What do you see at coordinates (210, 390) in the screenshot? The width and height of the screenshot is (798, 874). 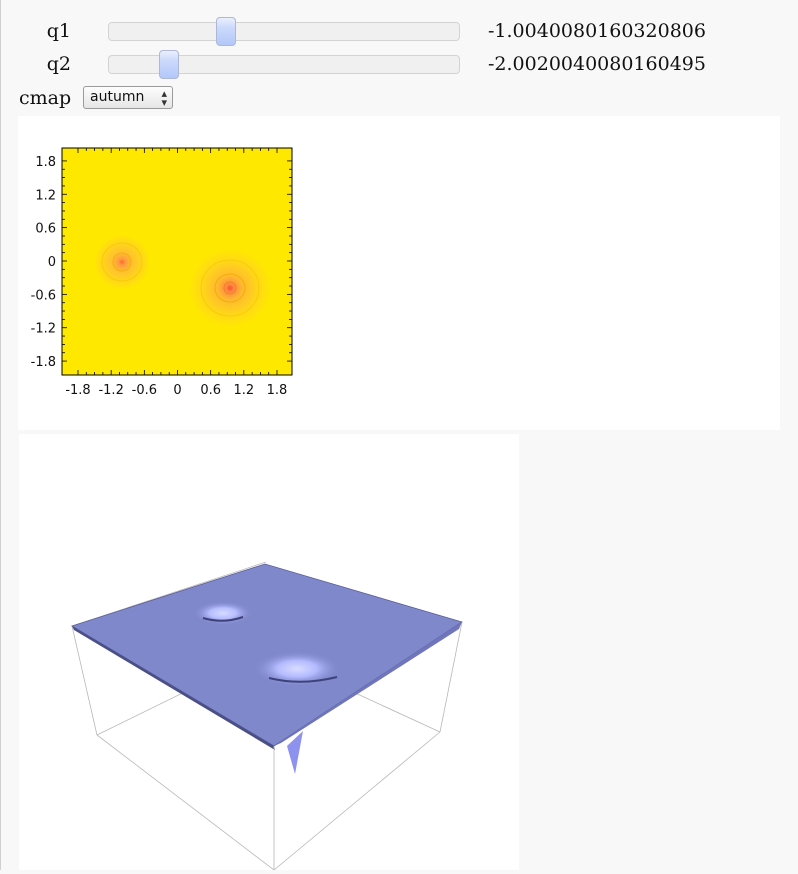 I see `x-tick-label: 0.6` at bounding box center [210, 390].